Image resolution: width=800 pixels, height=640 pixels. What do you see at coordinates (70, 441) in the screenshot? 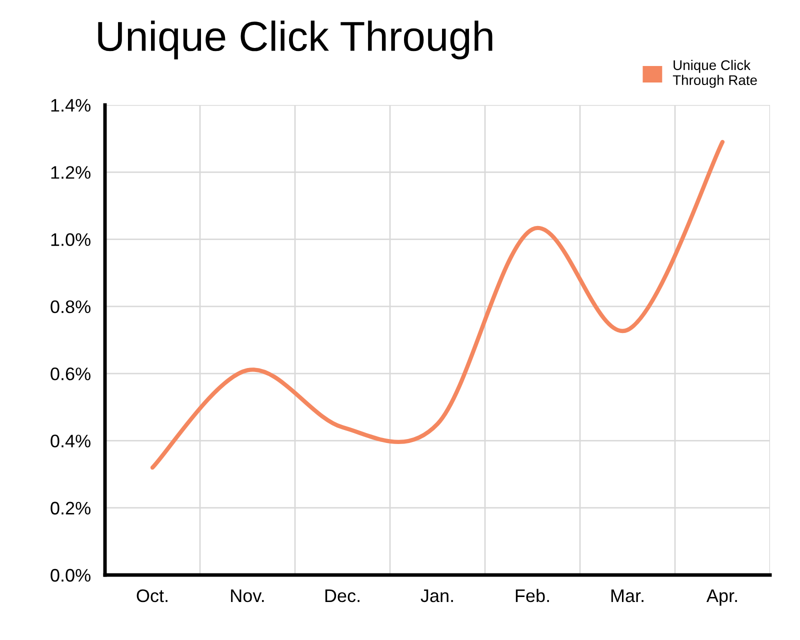
I see `y-tick-label: 0.4%` at bounding box center [70, 441].